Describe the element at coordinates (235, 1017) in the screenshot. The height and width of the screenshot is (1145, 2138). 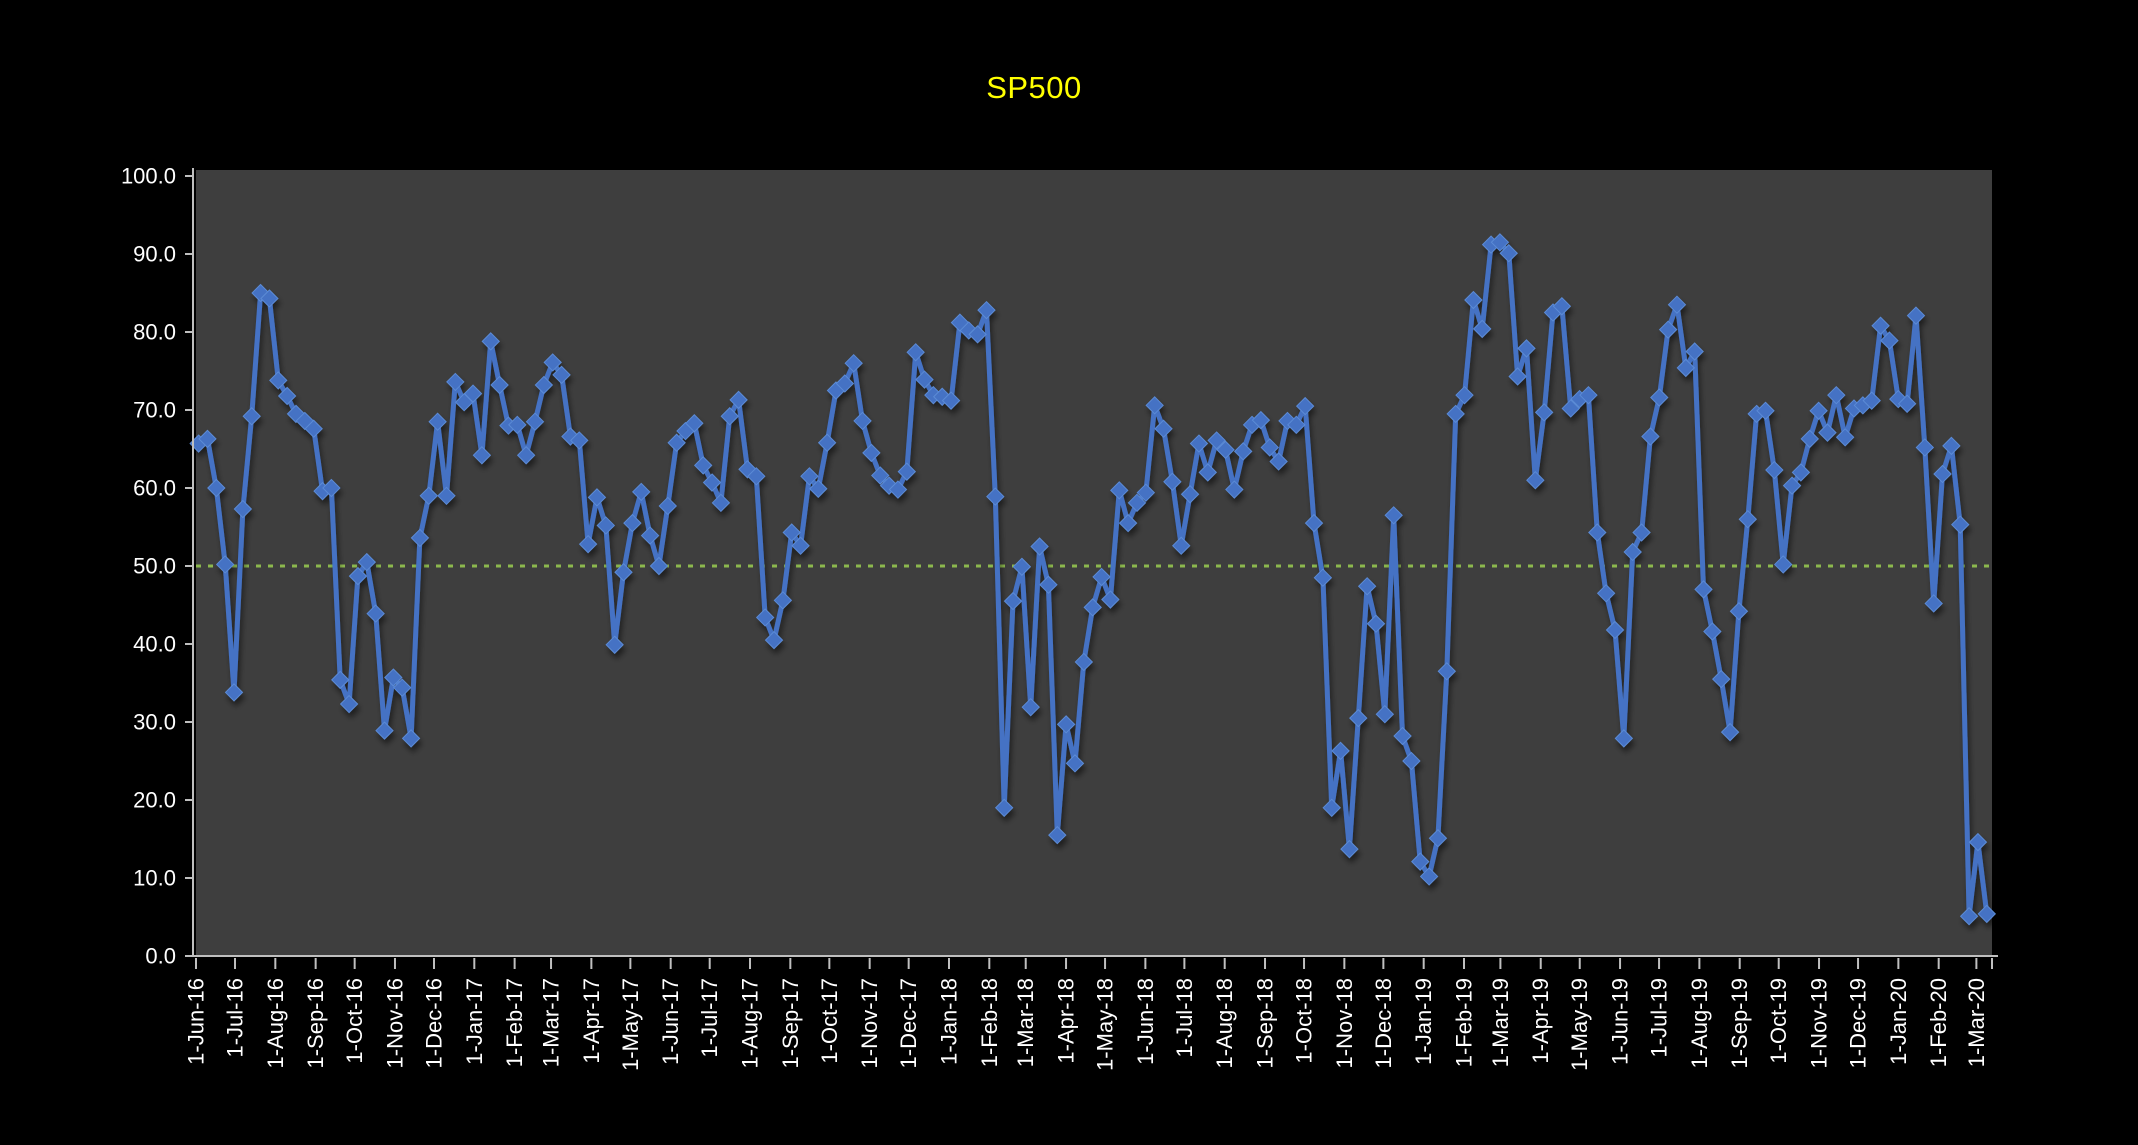
I see `x-axis-label: 1-Jul-16` at that location.